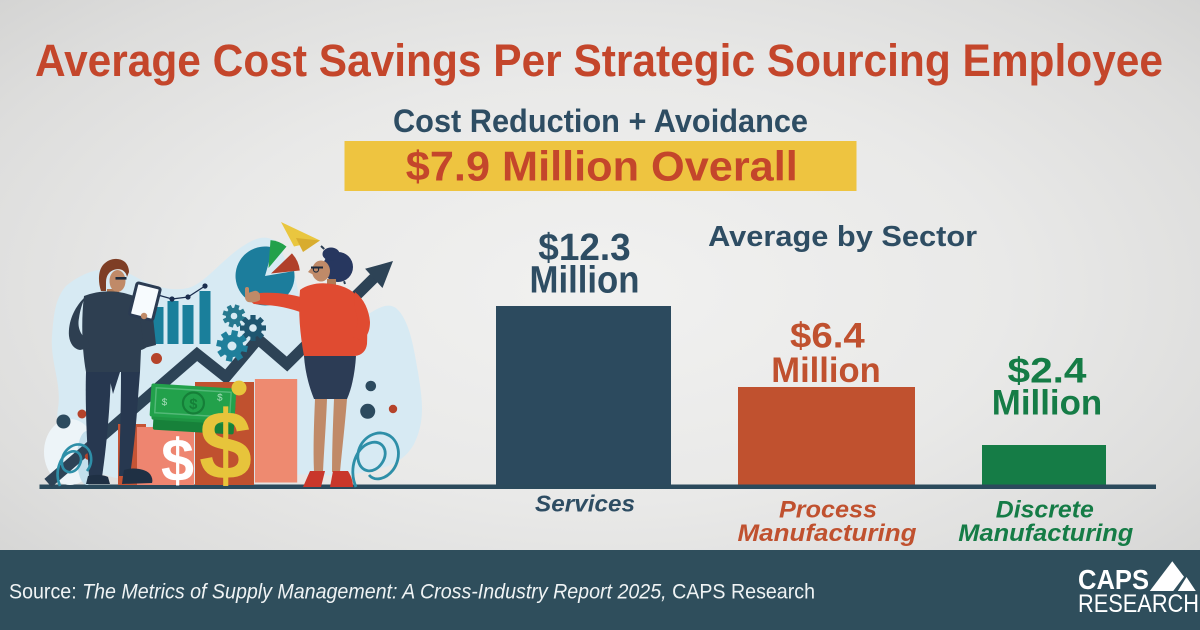  What do you see at coordinates (1048, 371) in the screenshot?
I see `svg-text: $2.4` at bounding box center [1048, 371].